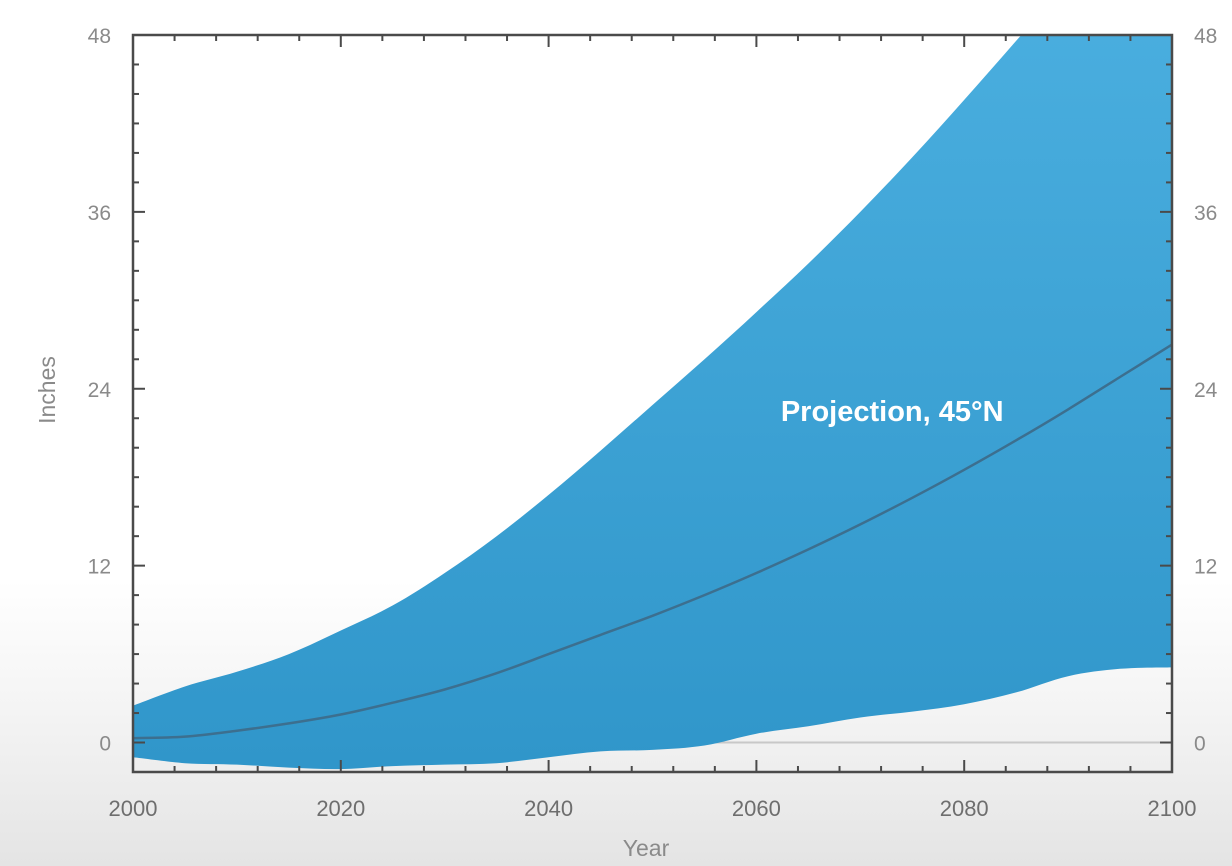  I want to click on y-tick-label-left: 0, so click(105, 744).